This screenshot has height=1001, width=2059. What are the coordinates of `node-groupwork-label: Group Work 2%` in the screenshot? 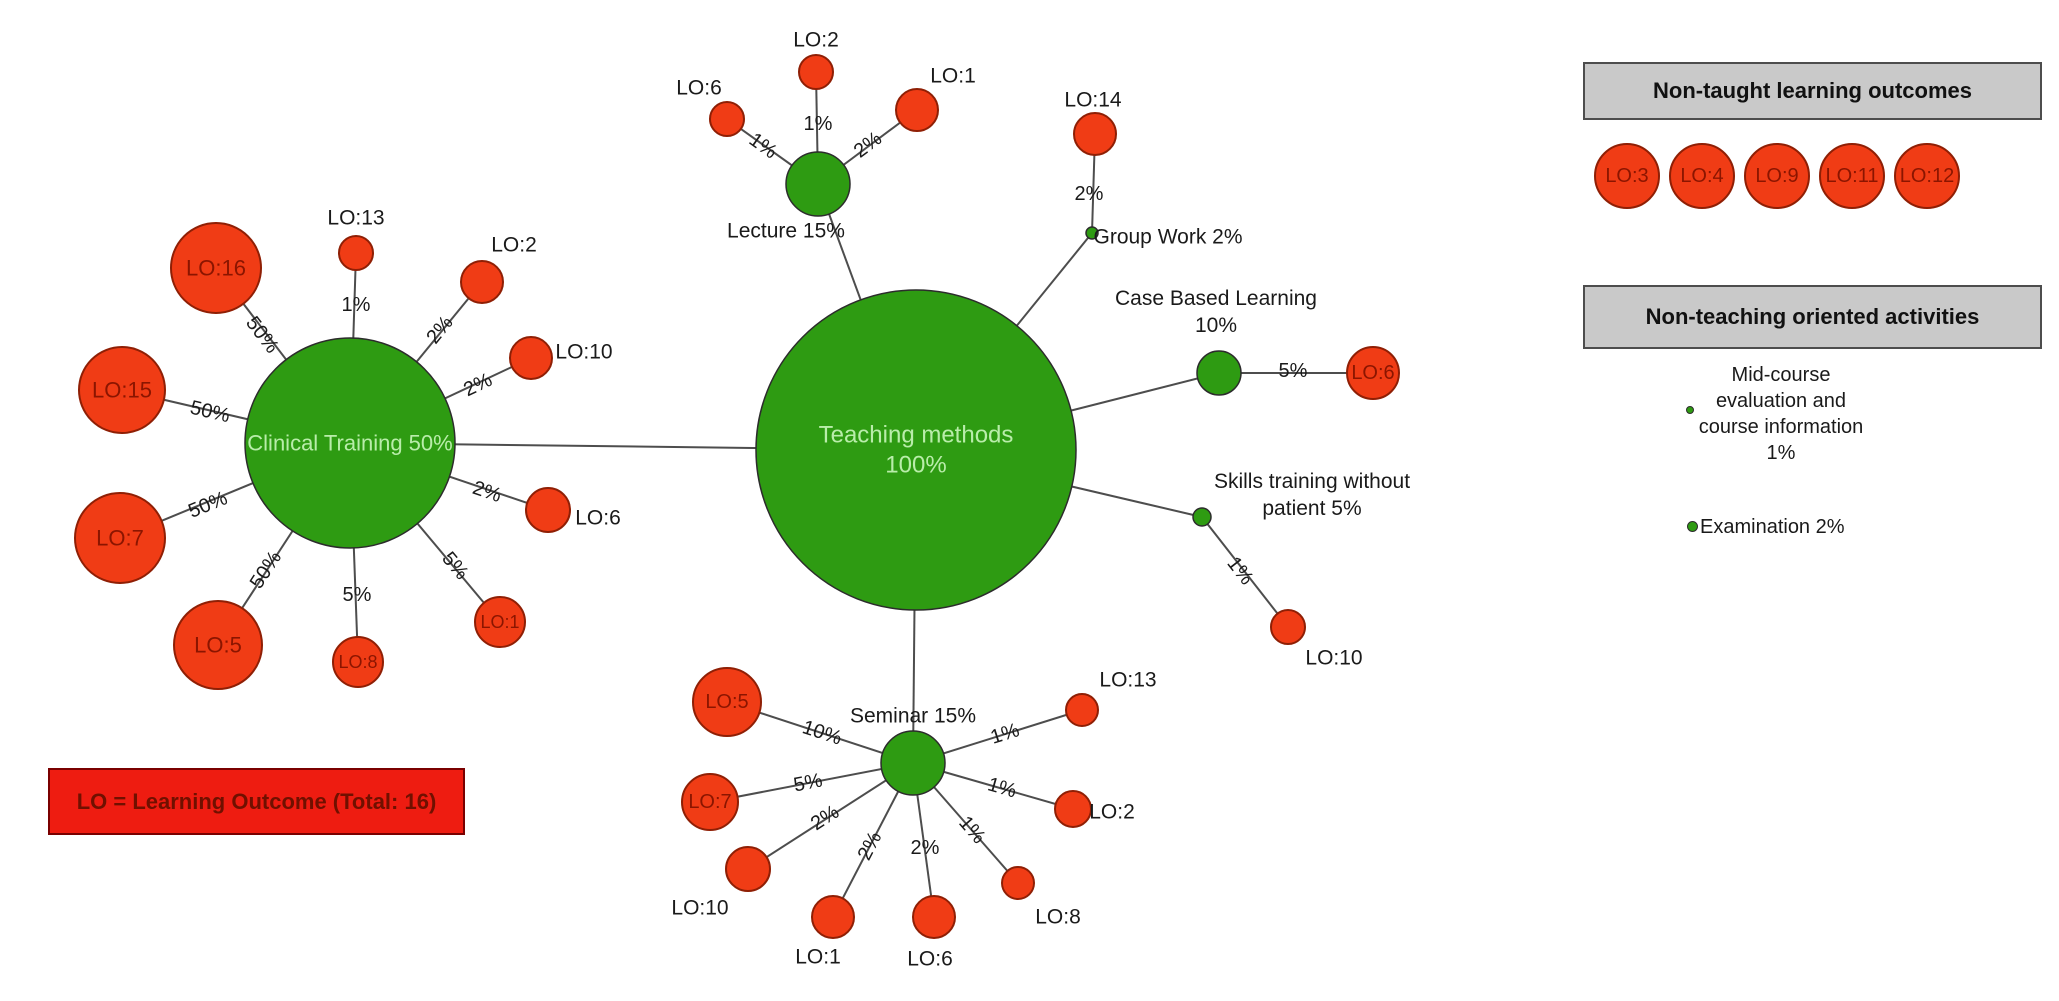 It's located at (1168, 237).